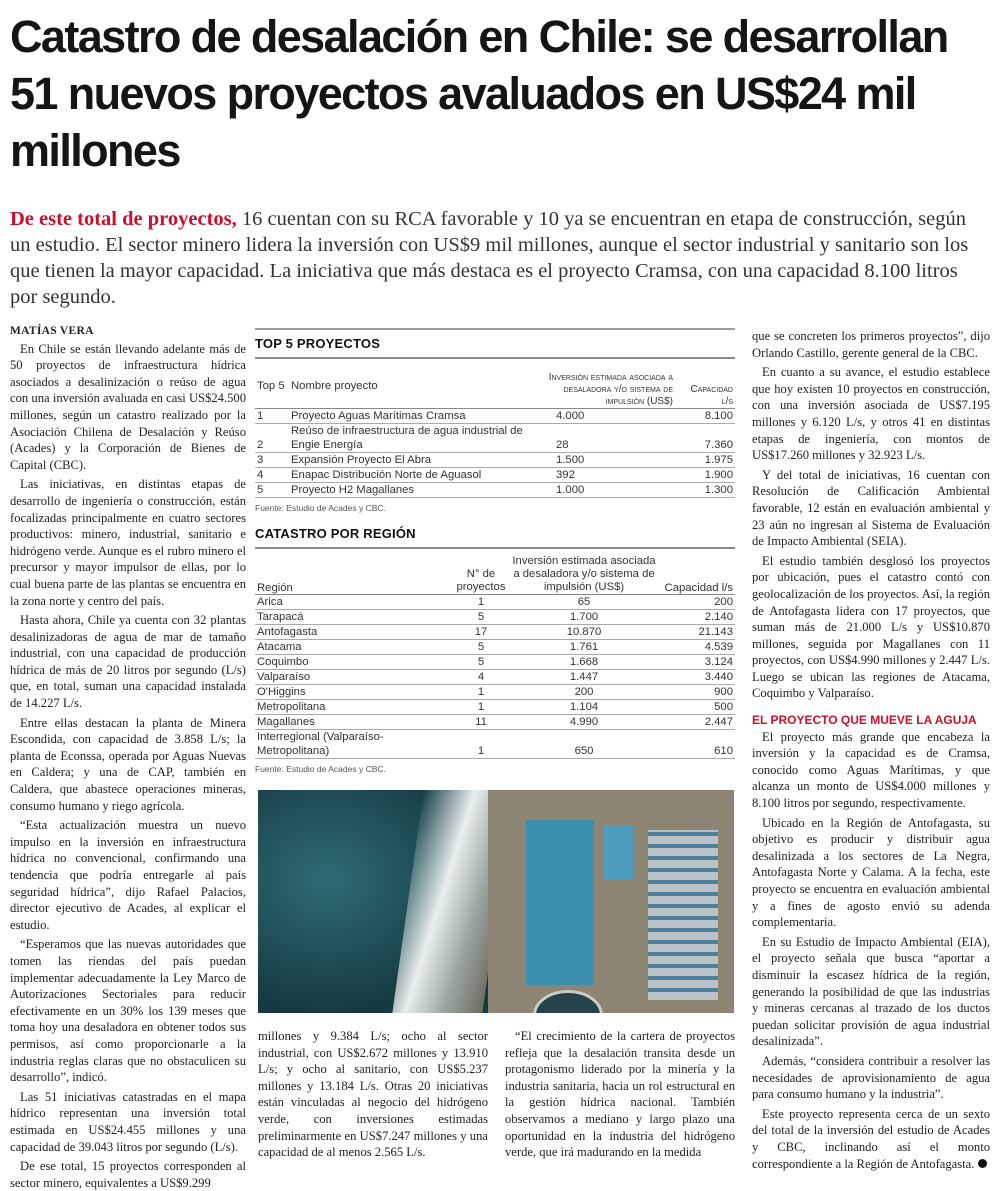 The height and width of the screenshot is (1191, 1000). Describe the element at coordinates (864, 720) in the screenshot. I see `subheading: EL PROYECTO QUE MUEVE LA AGUJA` at that location.